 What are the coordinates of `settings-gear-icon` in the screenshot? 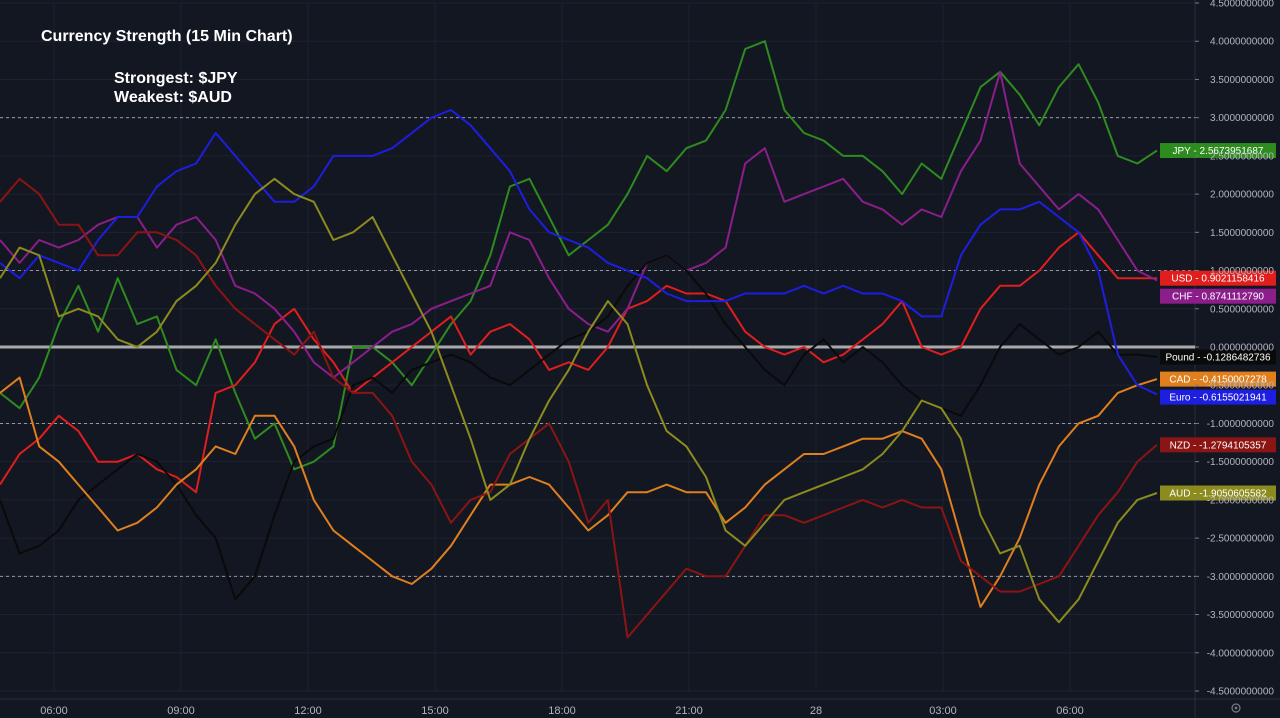 It's located at (1236, 708).